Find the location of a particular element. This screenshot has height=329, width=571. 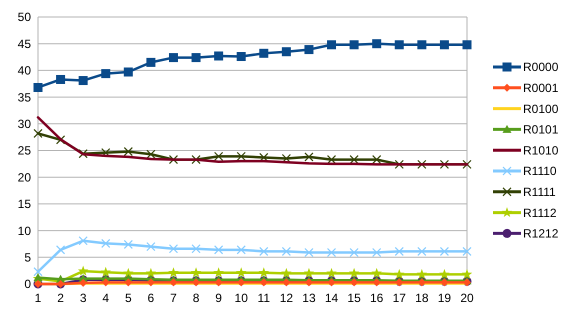

x-tick-label: 18 is located at coordinates (422, 298).